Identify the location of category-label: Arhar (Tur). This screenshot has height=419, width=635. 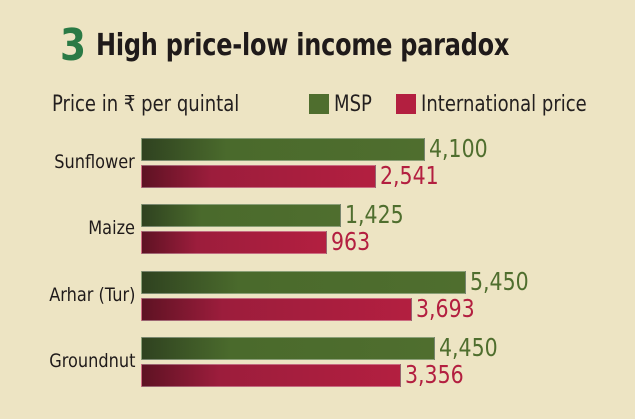
(91, 295).